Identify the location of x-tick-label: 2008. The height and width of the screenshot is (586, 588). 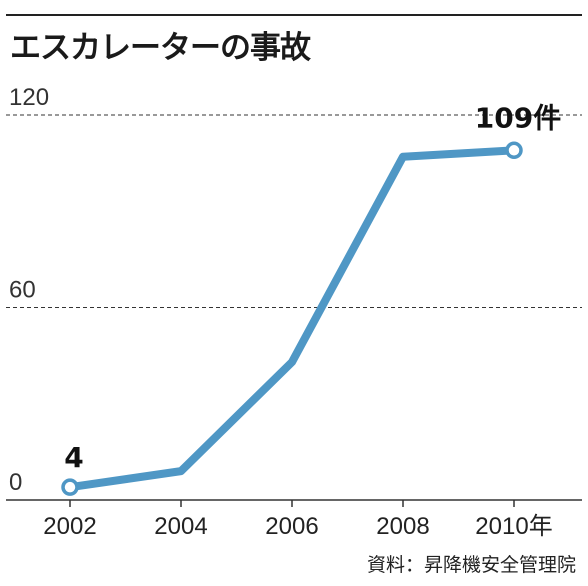
(402, 526).